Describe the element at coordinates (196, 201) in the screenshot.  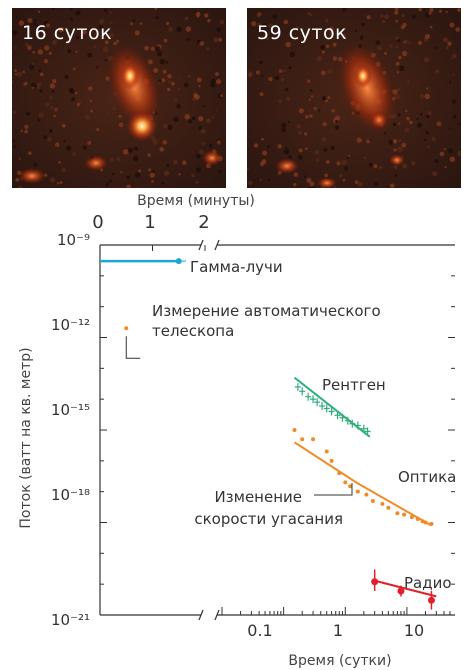
I see `top-axis-title: Время (минуты)` at that location.